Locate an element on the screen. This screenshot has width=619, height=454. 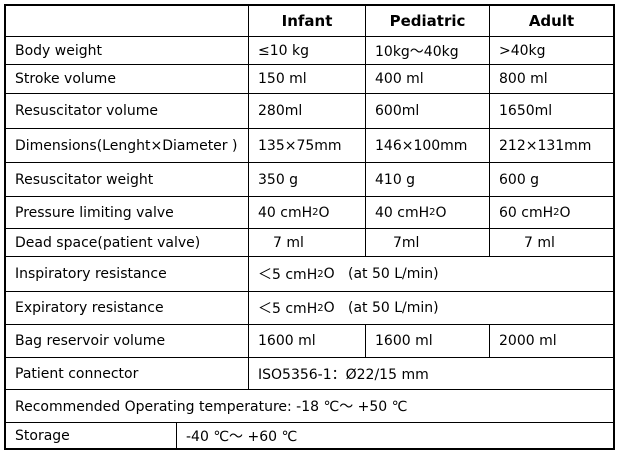
pediatric-value: 600ml is located at coordinates (427, 111).